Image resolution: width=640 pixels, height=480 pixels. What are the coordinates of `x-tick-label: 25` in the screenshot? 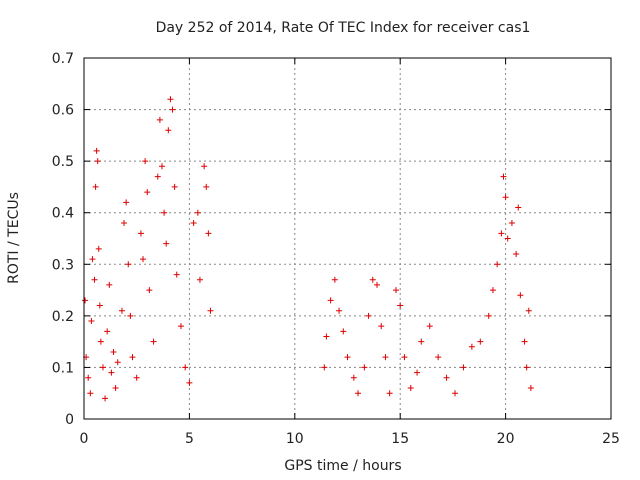 It's located at (611, 439).